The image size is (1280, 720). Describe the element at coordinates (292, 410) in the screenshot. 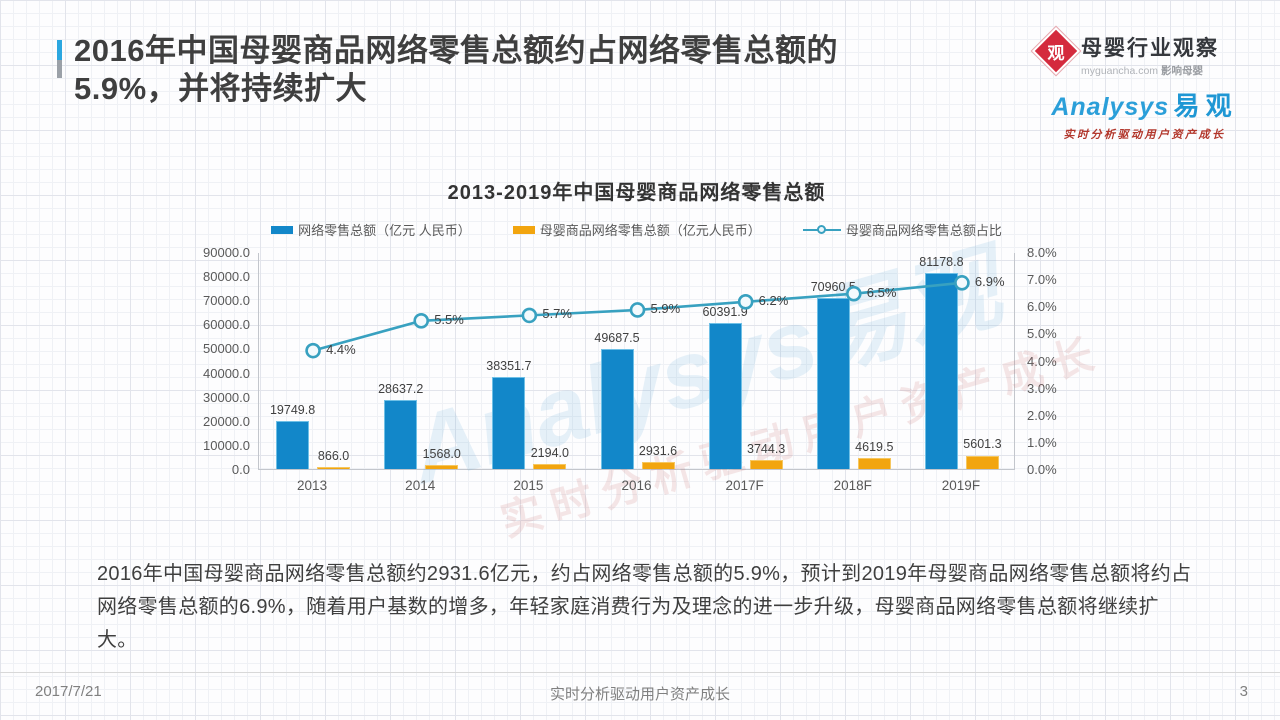

I see `bar-value-label: 19749.8` at that location.